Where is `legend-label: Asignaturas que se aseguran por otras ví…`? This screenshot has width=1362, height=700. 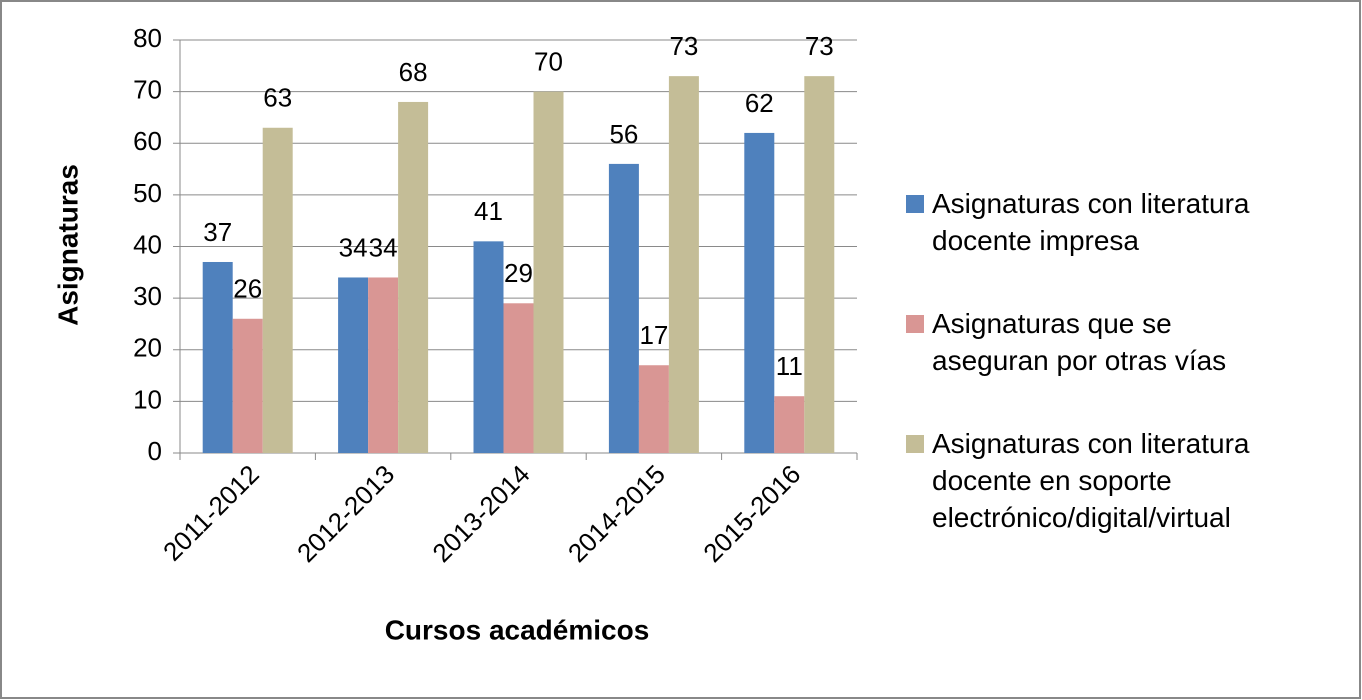 legend-label: Asignaturas que se aseguran por otras ví… is located at coordinates (1079, 342).